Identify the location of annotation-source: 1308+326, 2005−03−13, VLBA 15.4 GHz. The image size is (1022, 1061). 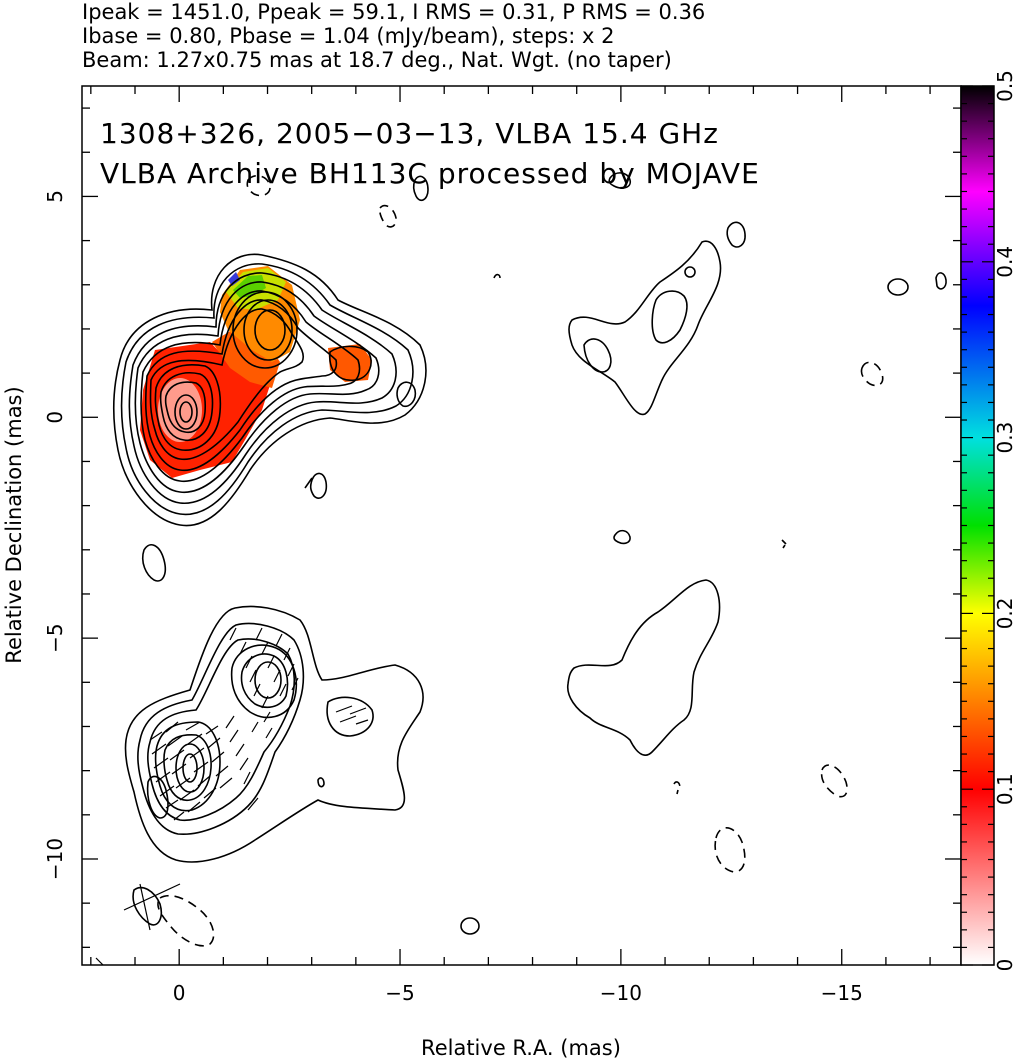
(409, 133).